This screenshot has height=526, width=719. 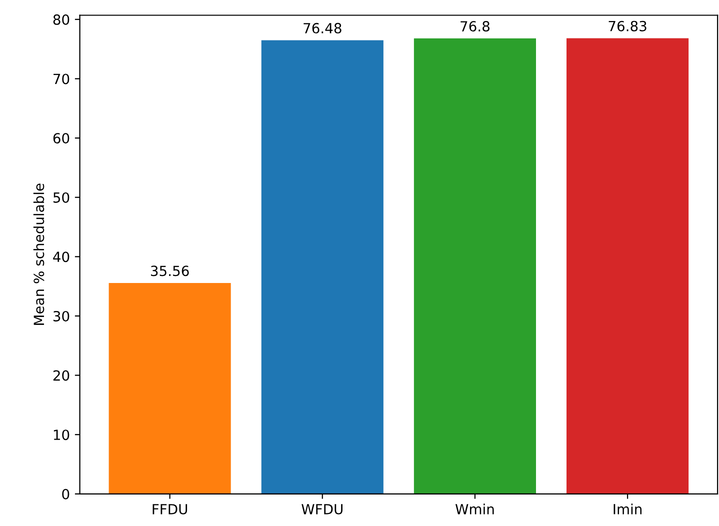 What do you see at coordinates (474, 509) in the screenshot?
I see `x-tick-label: Wmin` at bounding box center [474, 509].